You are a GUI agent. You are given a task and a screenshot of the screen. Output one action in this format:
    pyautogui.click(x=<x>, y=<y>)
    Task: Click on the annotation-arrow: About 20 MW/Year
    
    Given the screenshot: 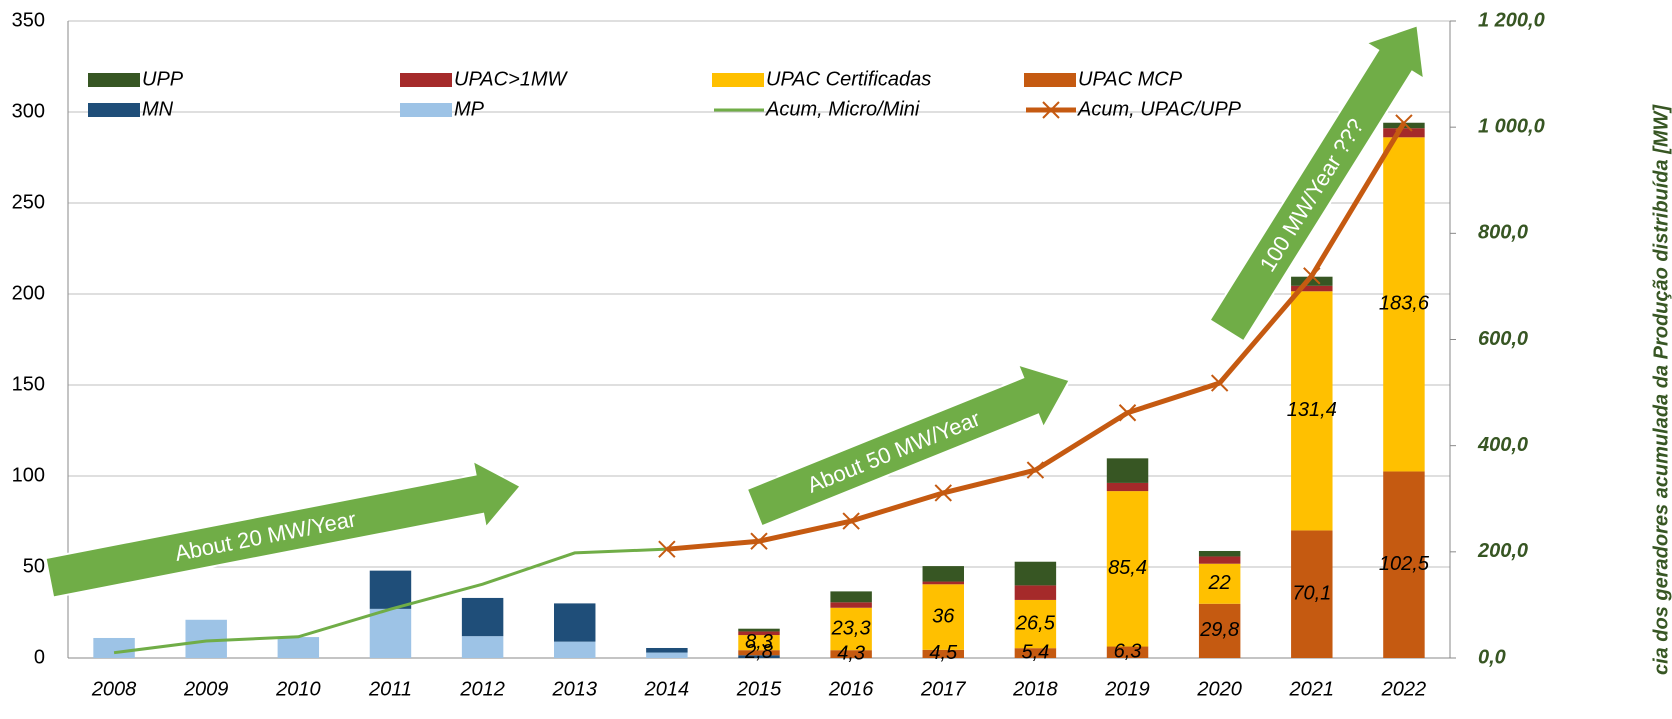 What is the action you would take?
    pyautogui.click(x=283, y=528)
    